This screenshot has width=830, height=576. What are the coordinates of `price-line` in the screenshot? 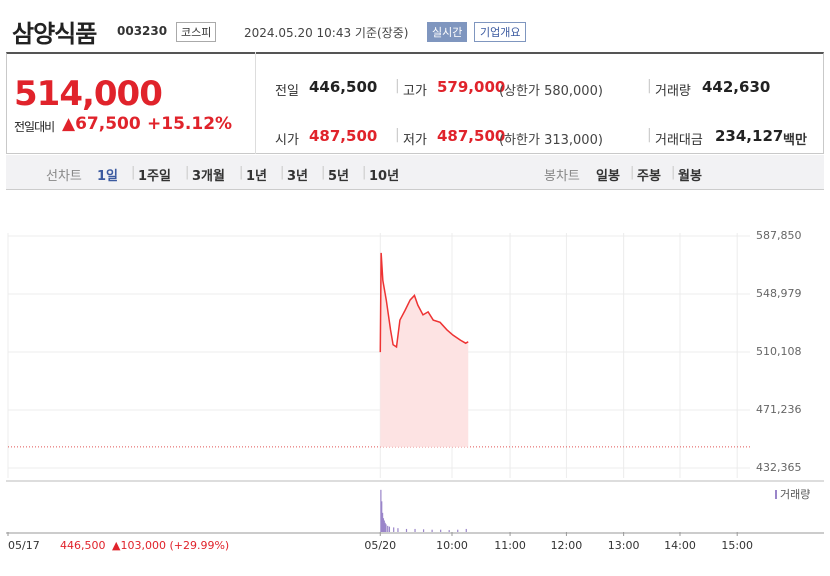 It's located at (424, 302).